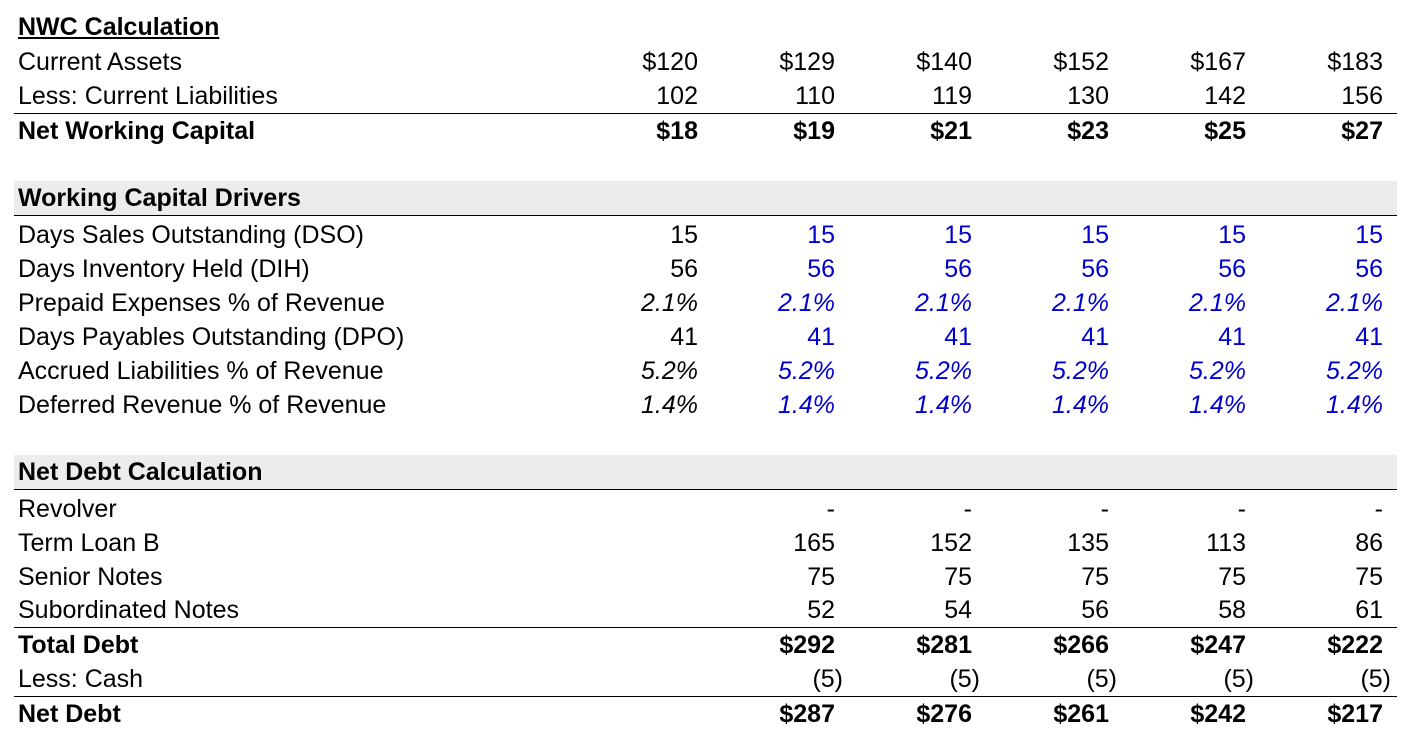 The width and height of the screenshot is (1412, 750). What do you see at coordinates (100, 62) in the screenshot?
I see `row-label: Current Assets` at bounding box center [100, 62].